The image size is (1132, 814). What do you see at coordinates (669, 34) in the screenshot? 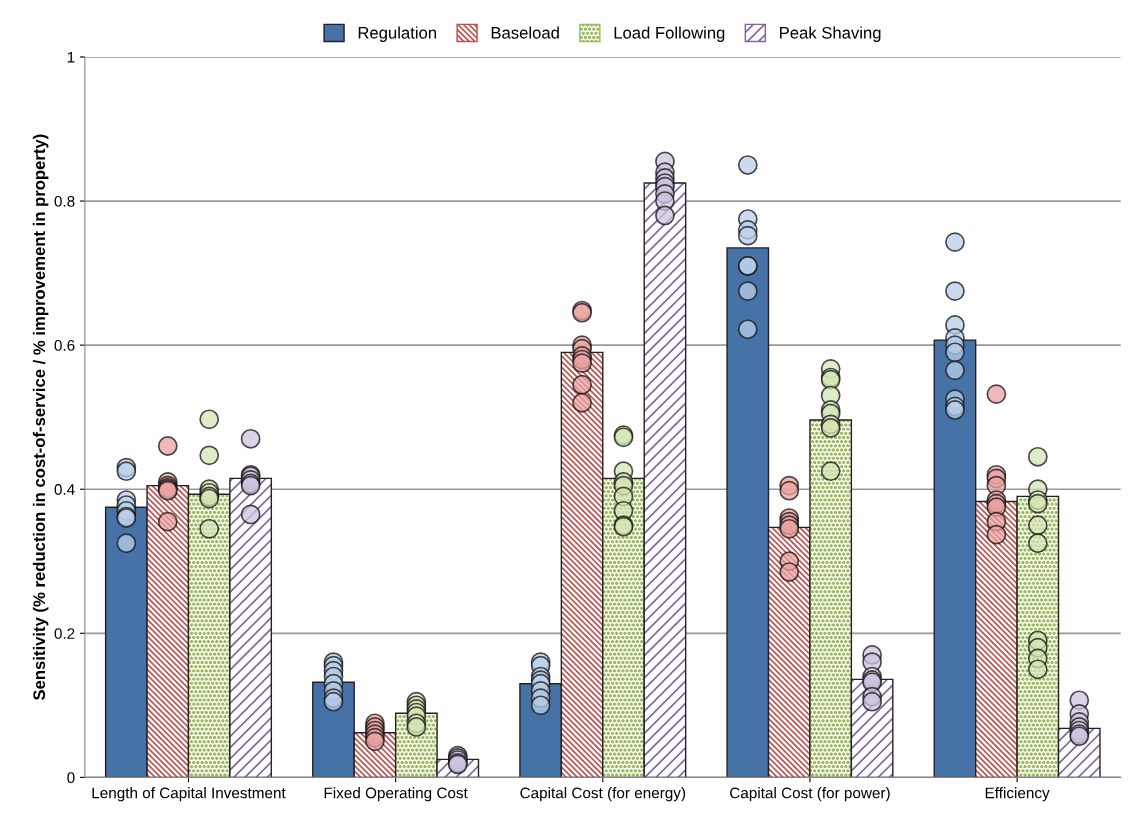
I see `legend-label: Load Following` at bounding box center [669, 34].